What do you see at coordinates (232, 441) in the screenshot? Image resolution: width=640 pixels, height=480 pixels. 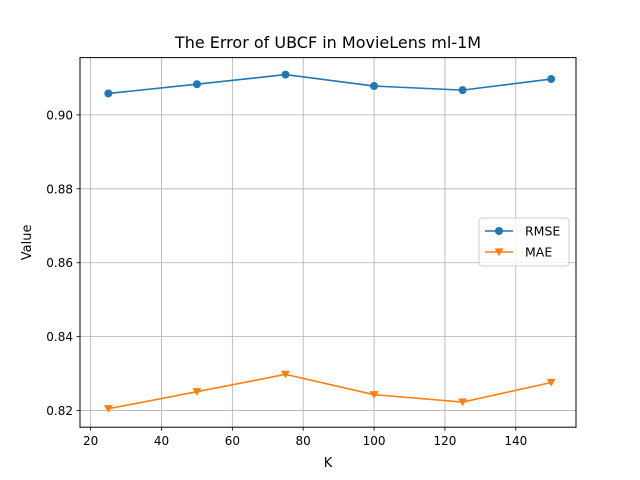 I see `x-tick-label: 60` at bounding box center [232, 441].